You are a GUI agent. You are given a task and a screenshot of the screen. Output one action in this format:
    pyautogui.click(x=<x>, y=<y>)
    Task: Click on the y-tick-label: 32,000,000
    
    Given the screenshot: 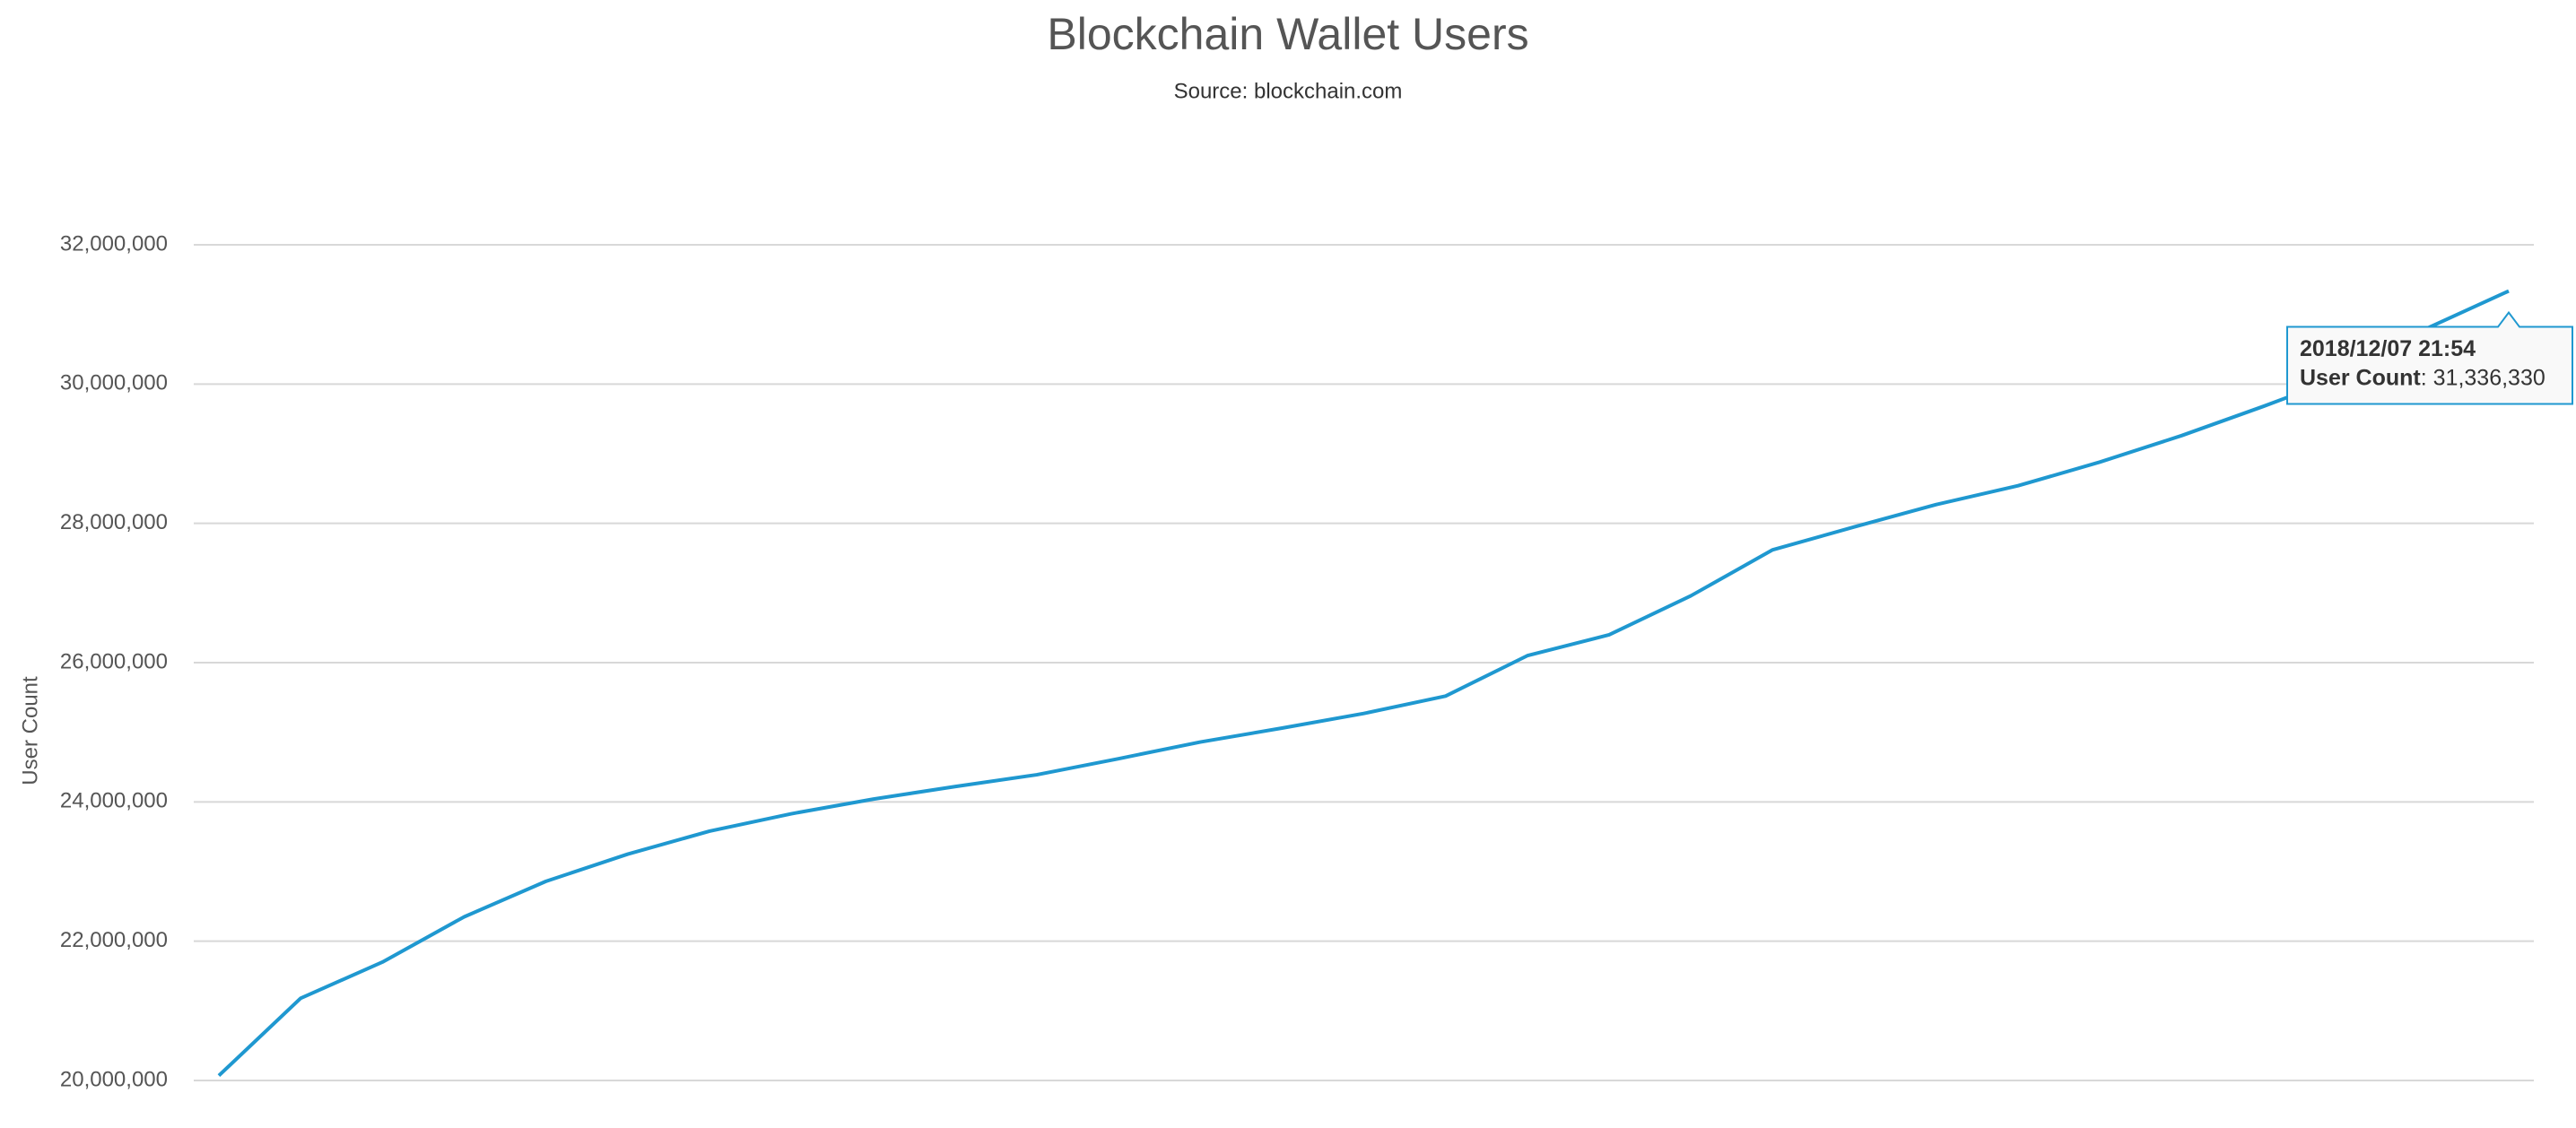 What is the action you would take?
    pyautogui.click(x=114, y=243)
    